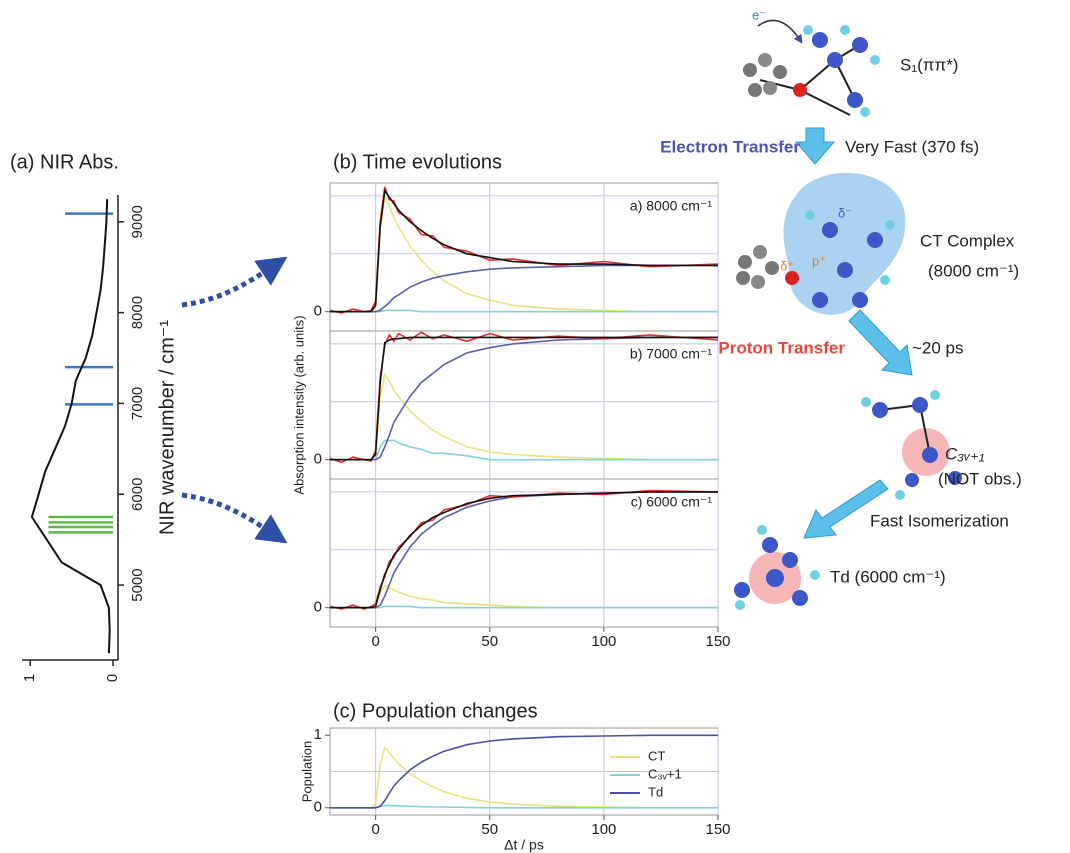 The height and width of the screenshot is (853, 1070). I want to click on state-label: (8000 cm⁻¹), so click(973, 270).